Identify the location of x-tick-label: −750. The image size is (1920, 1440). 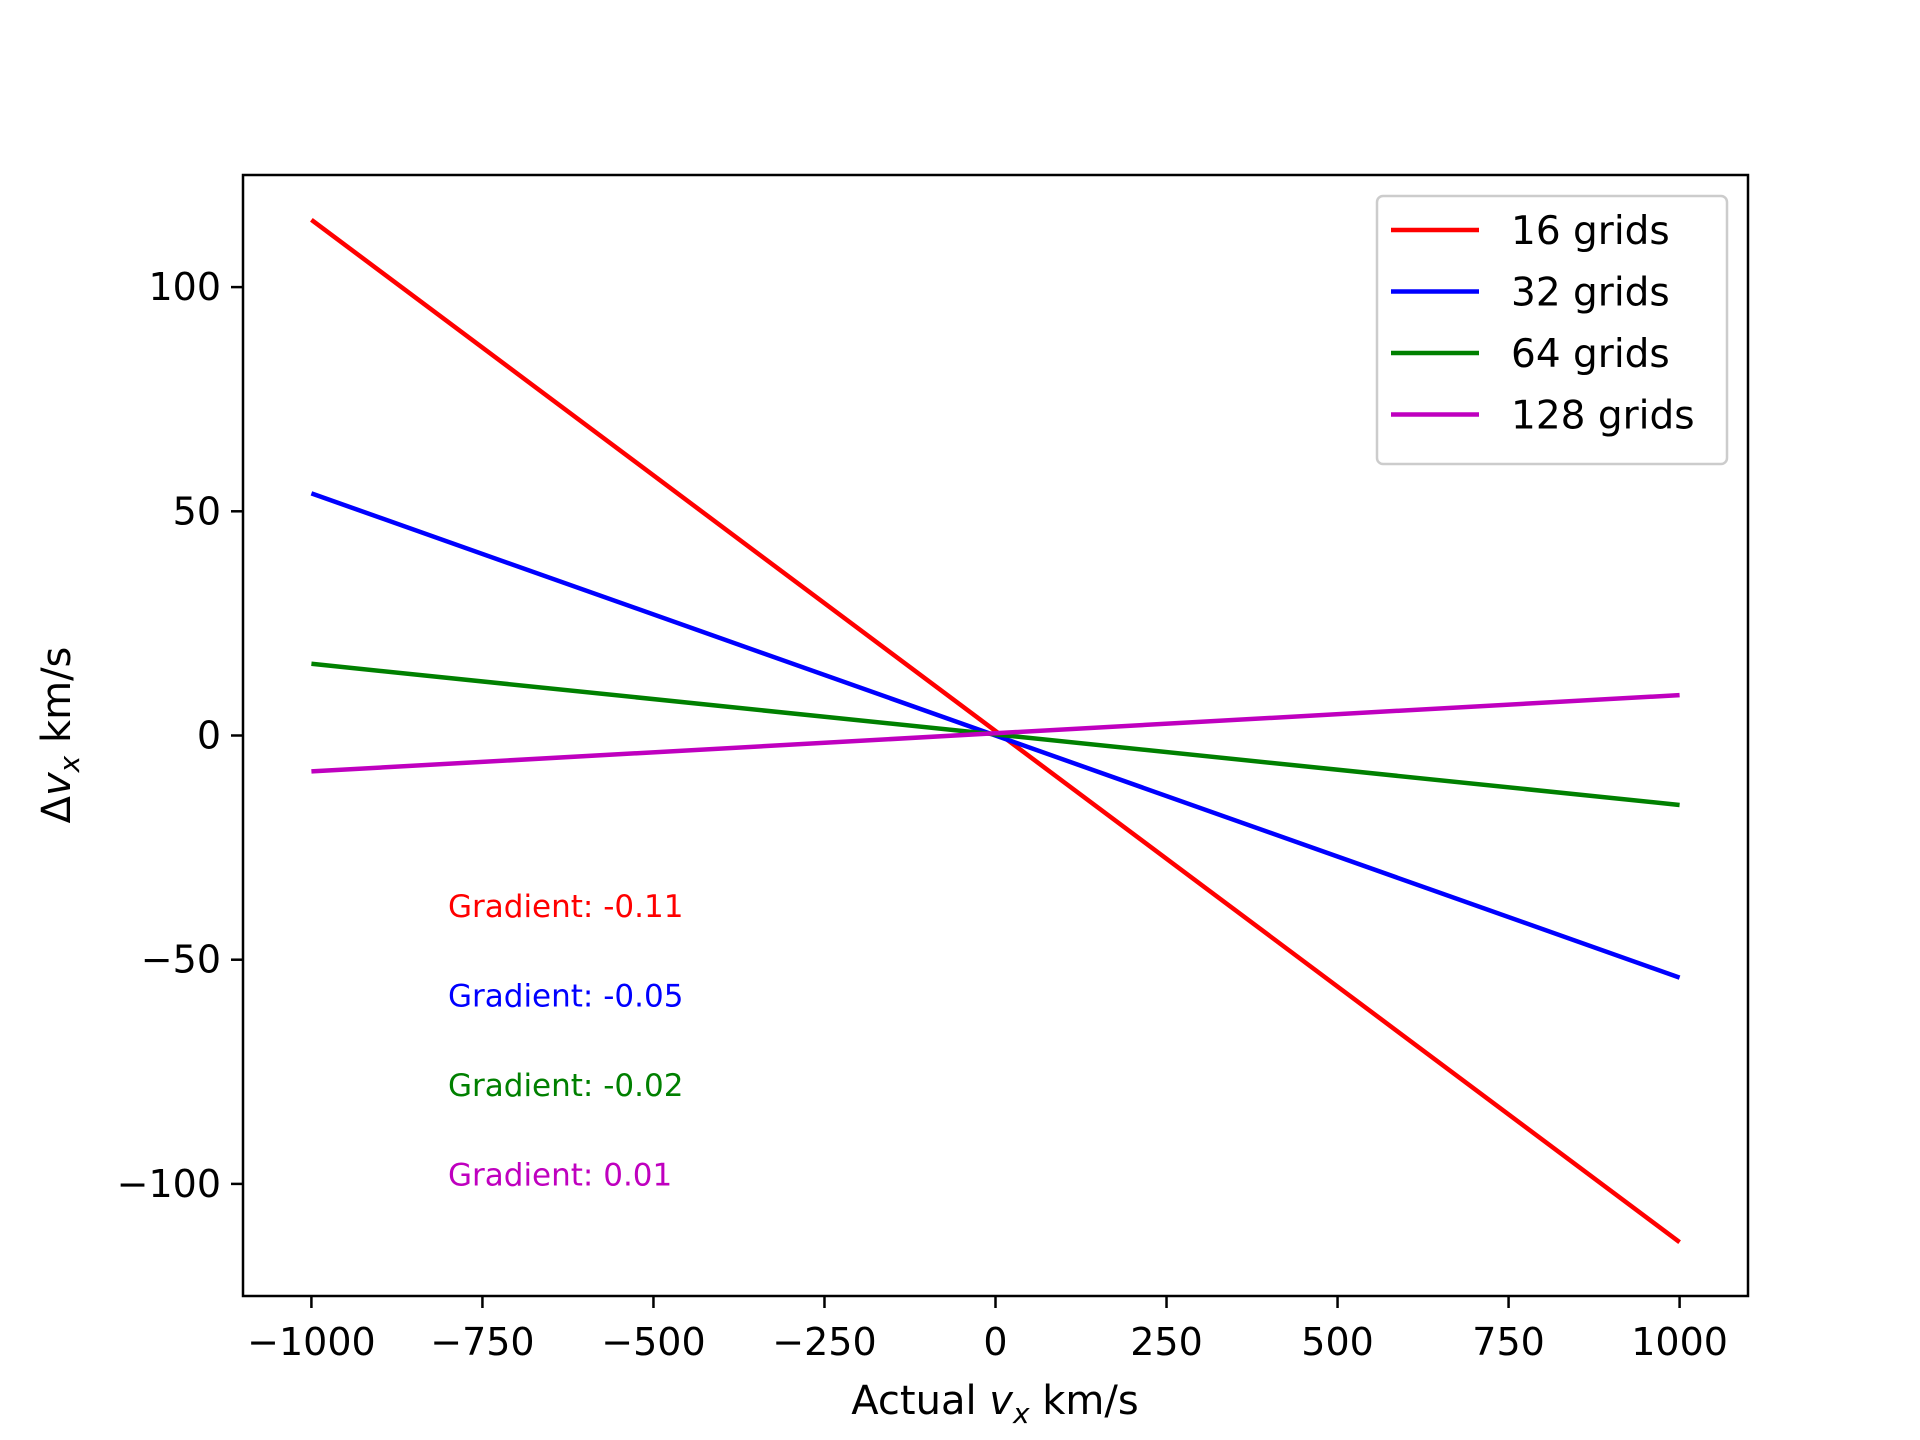
(482, 1342).